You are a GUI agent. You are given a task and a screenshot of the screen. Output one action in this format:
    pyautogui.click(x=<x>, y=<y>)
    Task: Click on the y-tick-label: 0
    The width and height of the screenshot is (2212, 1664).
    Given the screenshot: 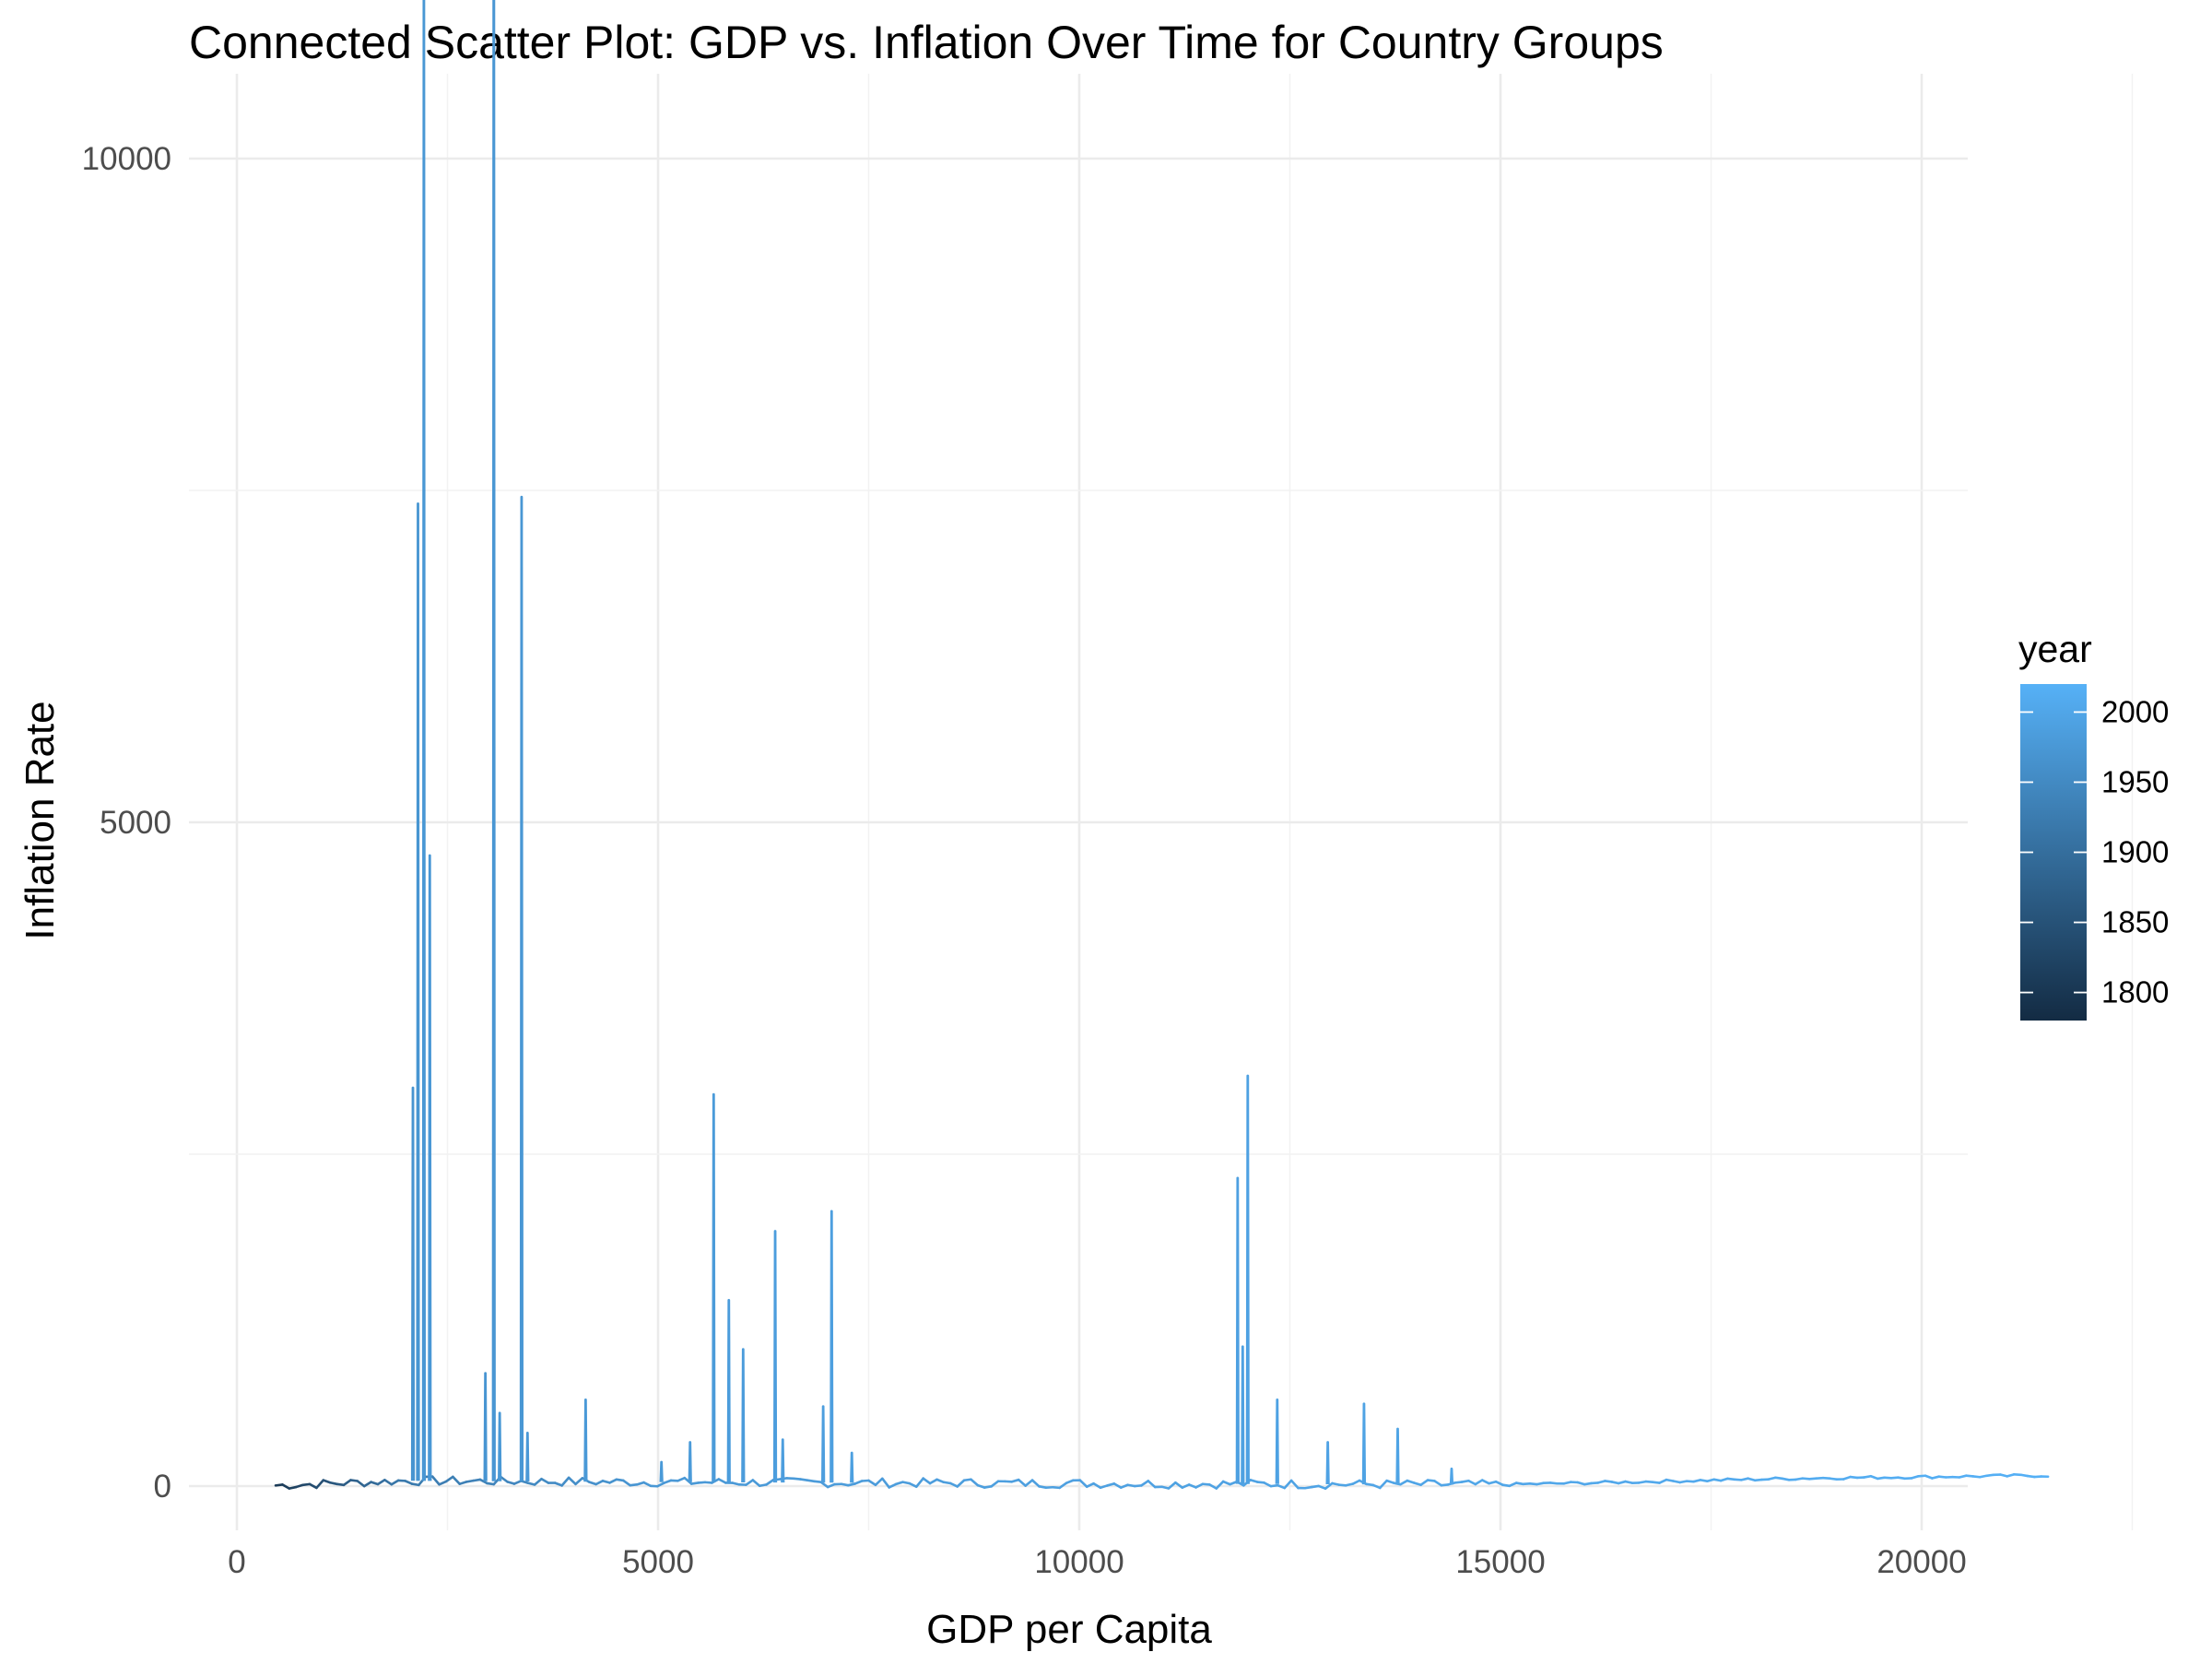 What is the action you would take?
    pyautogui.click(x=162, y=1487)
    